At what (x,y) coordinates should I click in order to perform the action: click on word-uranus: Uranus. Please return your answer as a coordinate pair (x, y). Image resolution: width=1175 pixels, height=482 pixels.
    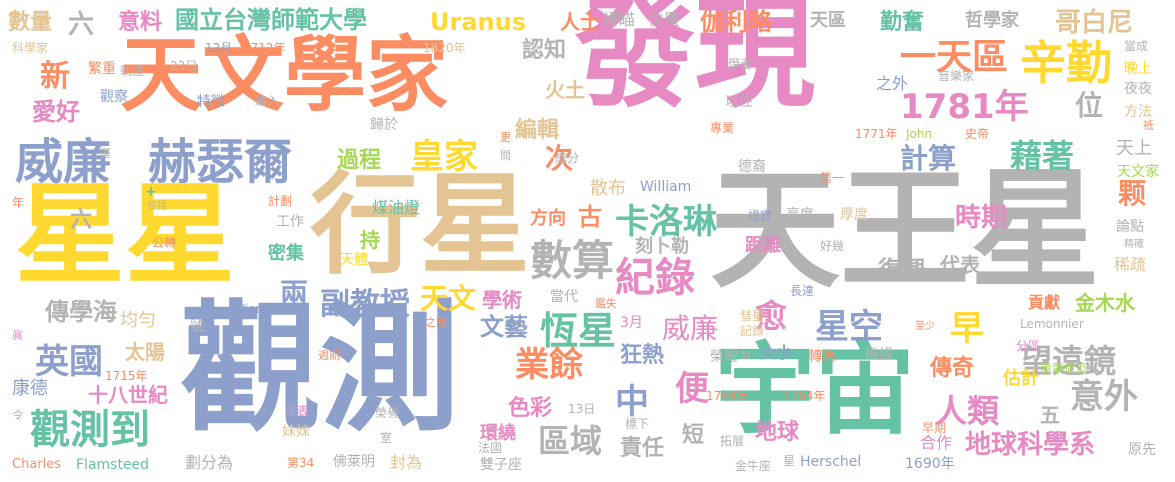
    Looking at the image, I should click on (478, 22).